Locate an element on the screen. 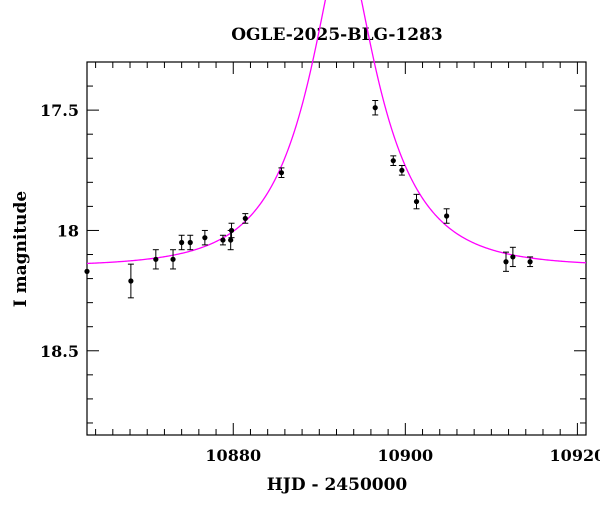  x-axis-label: HJD - 2450000 is located at coordinates (337, 485).